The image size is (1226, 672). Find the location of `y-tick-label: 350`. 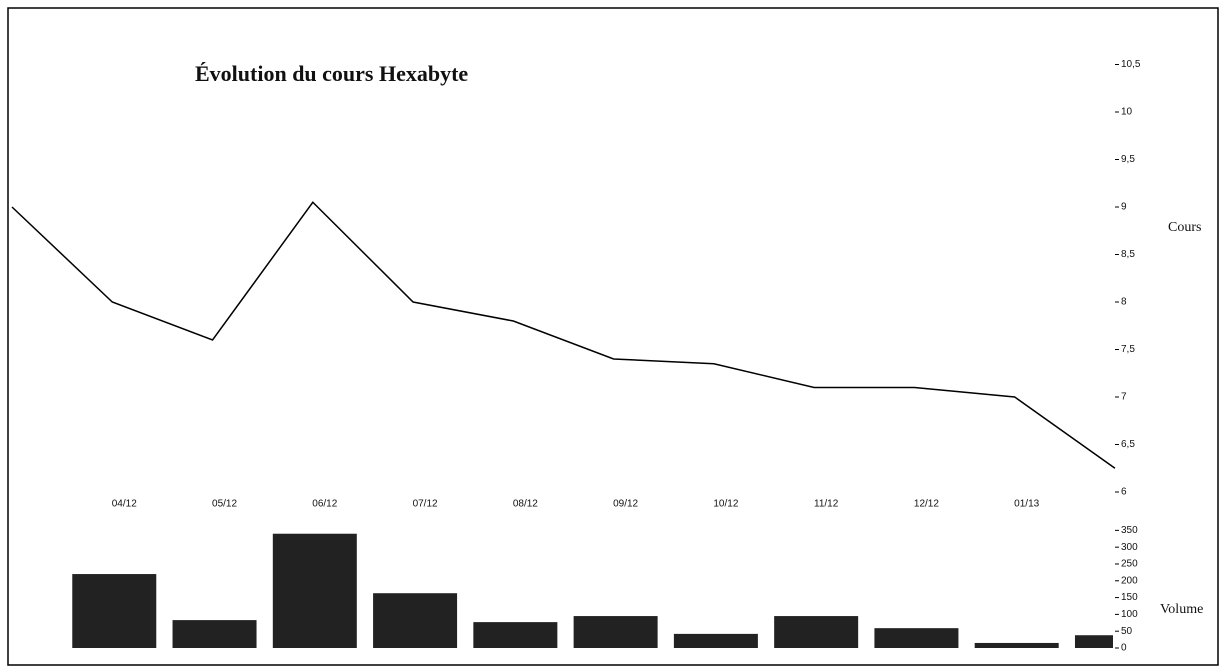

y-tick-label: 350 is located at coordinates (1129, 530).